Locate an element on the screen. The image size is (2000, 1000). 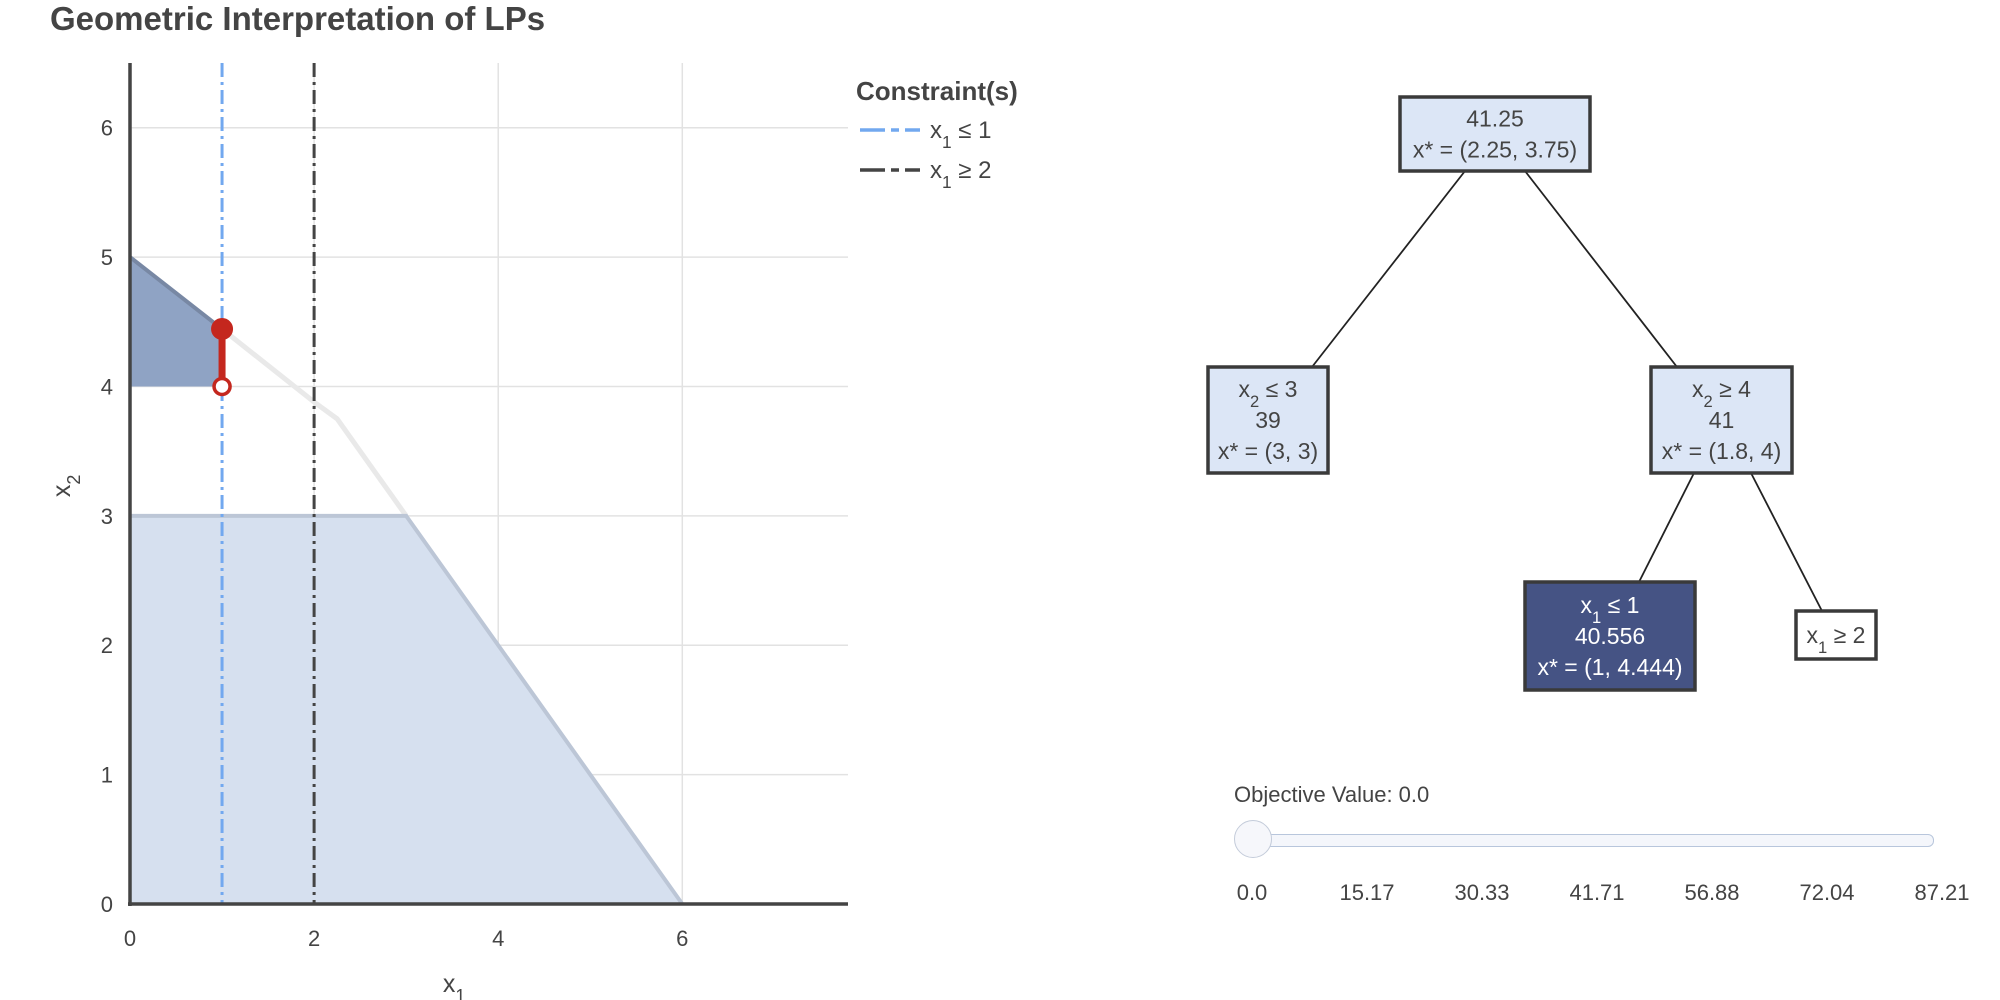
y-tick-label: 0 is located at coordinates (107, 904).